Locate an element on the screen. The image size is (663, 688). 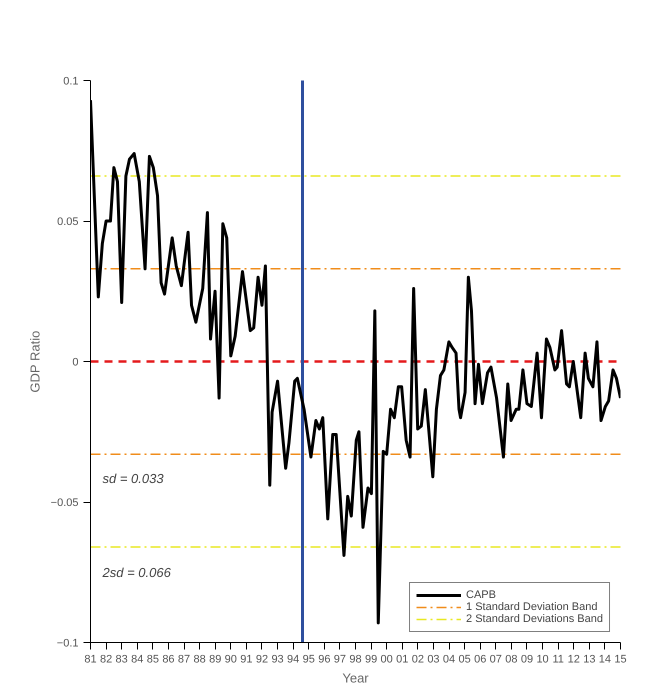
y-tick-label: 0.05 is located at coordinates (68, 222).